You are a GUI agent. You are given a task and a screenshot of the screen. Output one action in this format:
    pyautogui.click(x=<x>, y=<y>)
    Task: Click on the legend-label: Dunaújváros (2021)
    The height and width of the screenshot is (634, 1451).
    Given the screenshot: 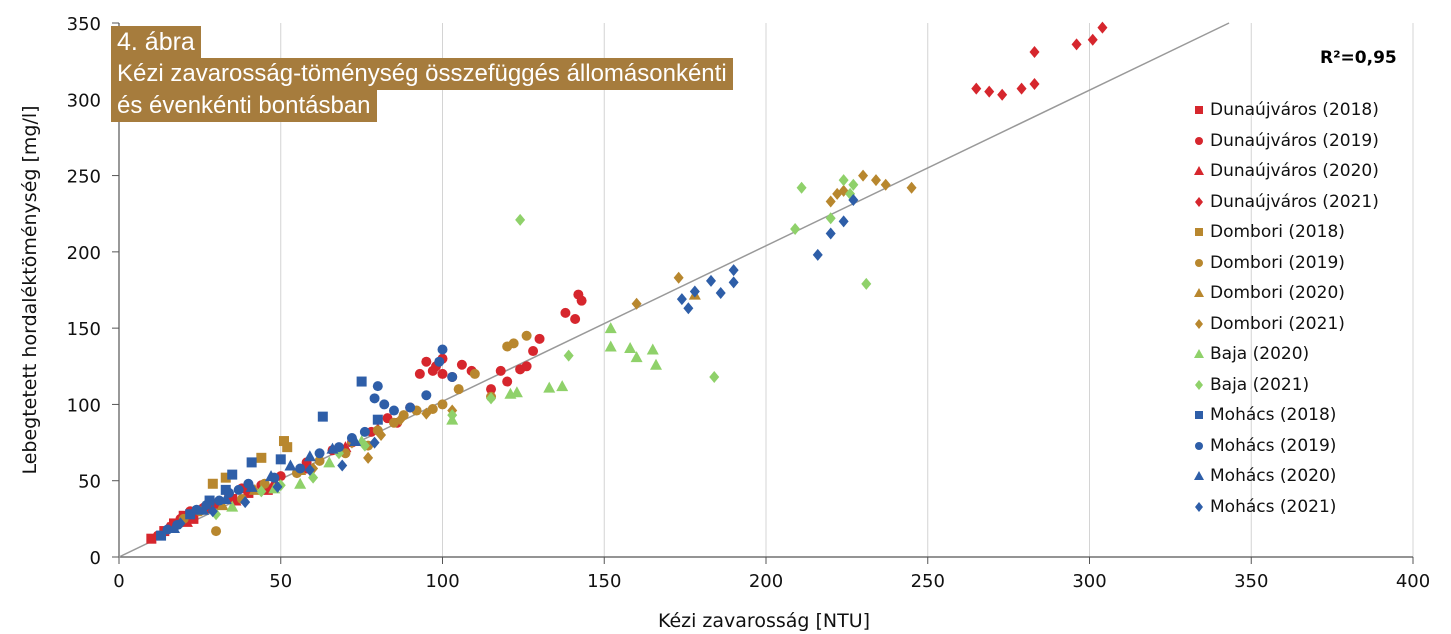 What is the action you would take?
    pyautogui.click(x=1294, y=201)
    